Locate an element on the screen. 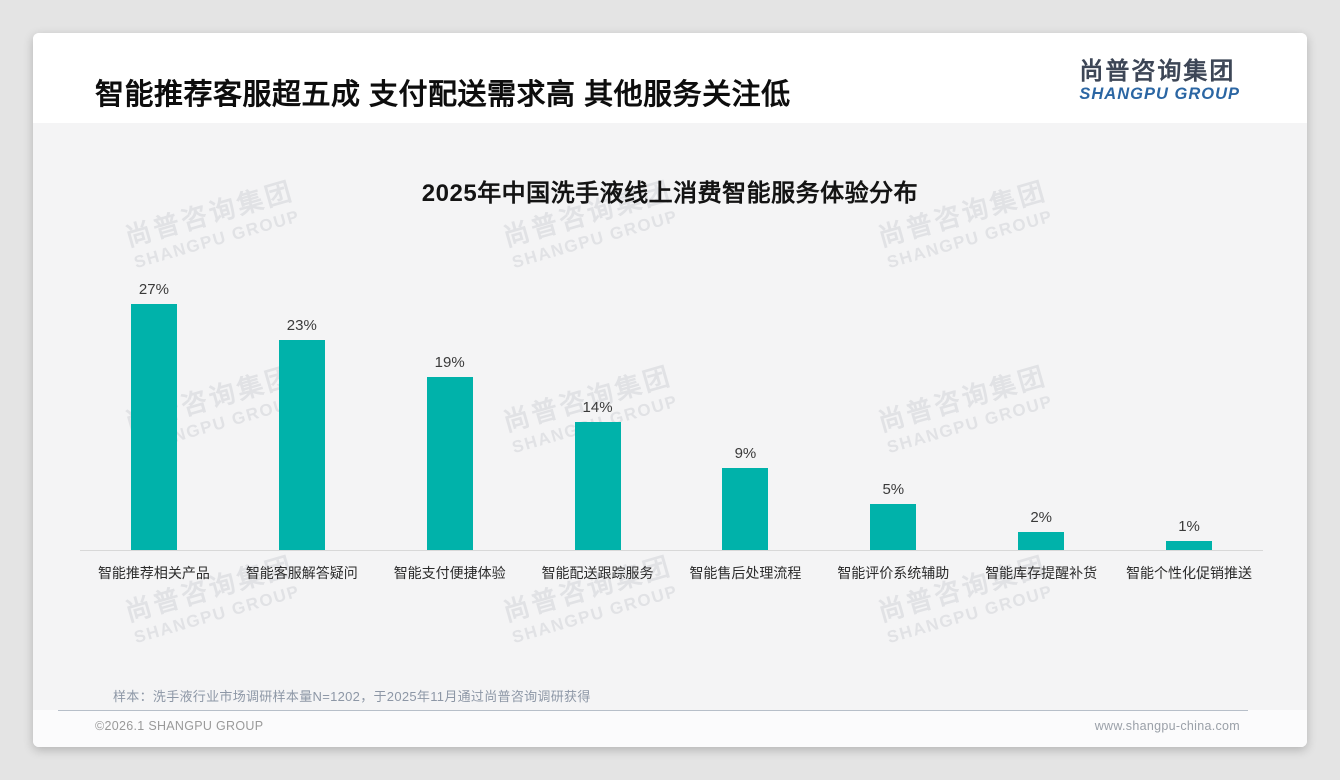  bar-value-label: 27% is located at coordinates (153, 289).